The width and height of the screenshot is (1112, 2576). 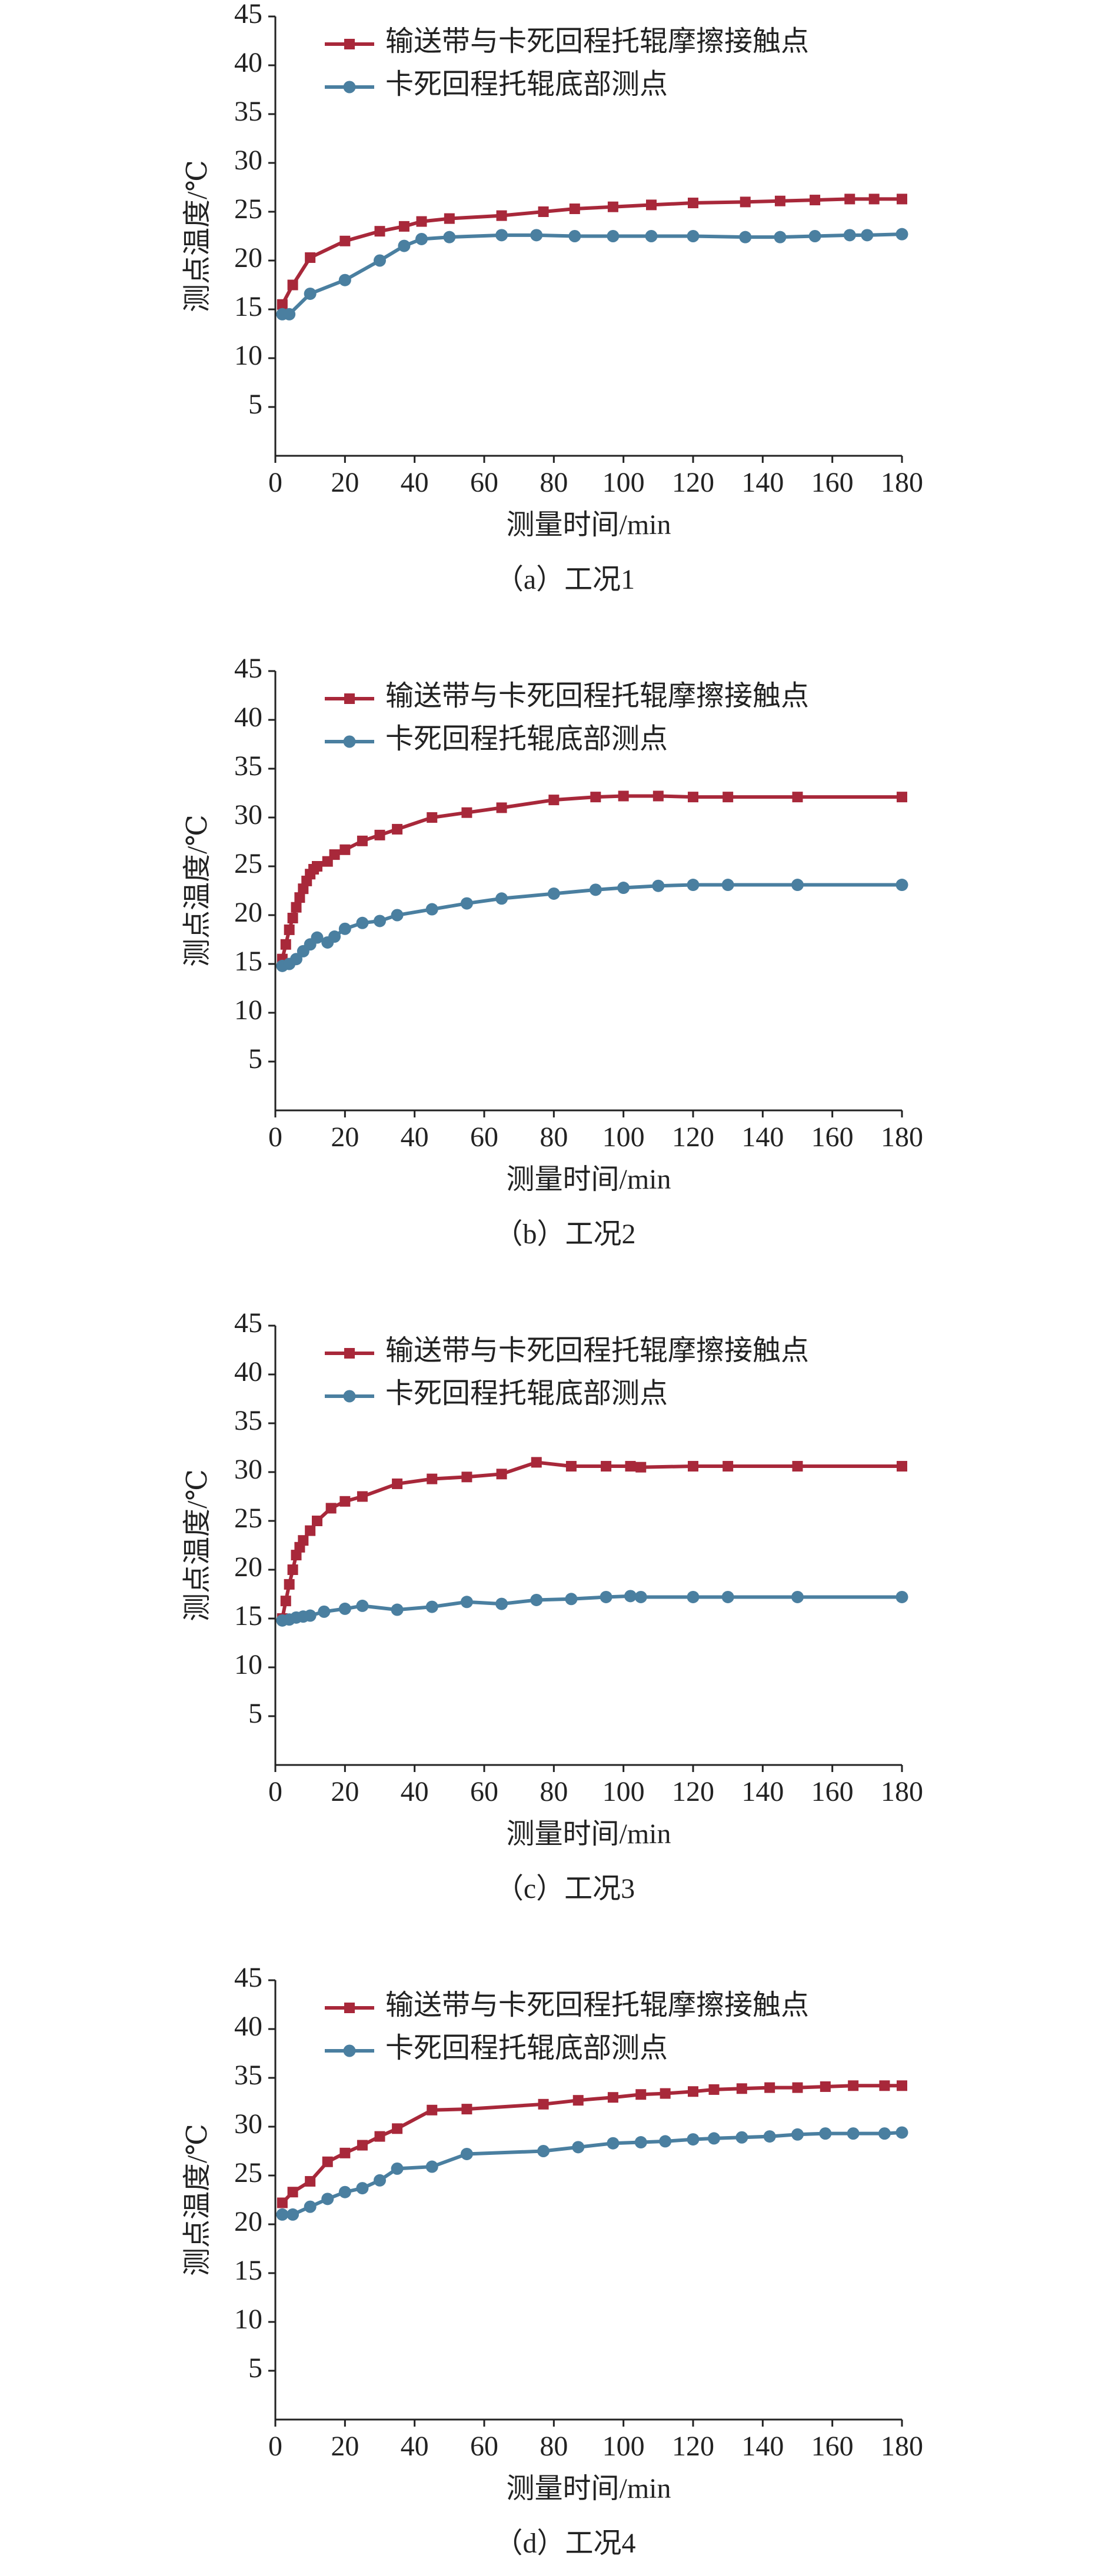 What do you see at coordinates (484, 1137) in the screenshot?
I see `x-tick-label: 60` at bounding box center [484, 1137].